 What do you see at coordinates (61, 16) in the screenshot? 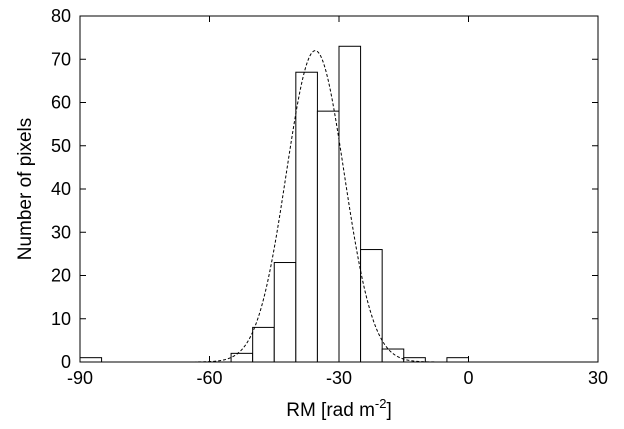
I see `y-tick-label: 80` at bounding box center [61, 16].